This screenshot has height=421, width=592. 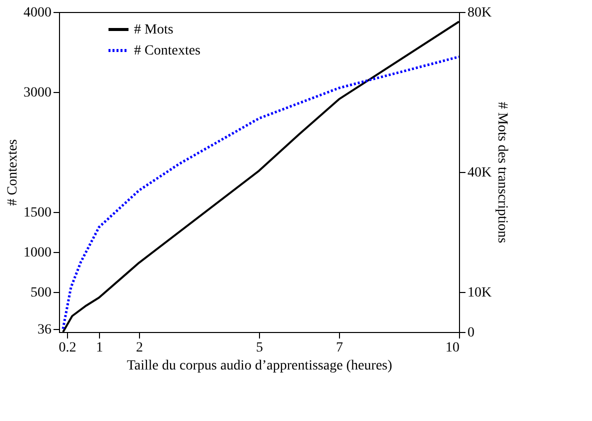 I want to click on legend-label: # Contextes, so click(x=167, y=51).